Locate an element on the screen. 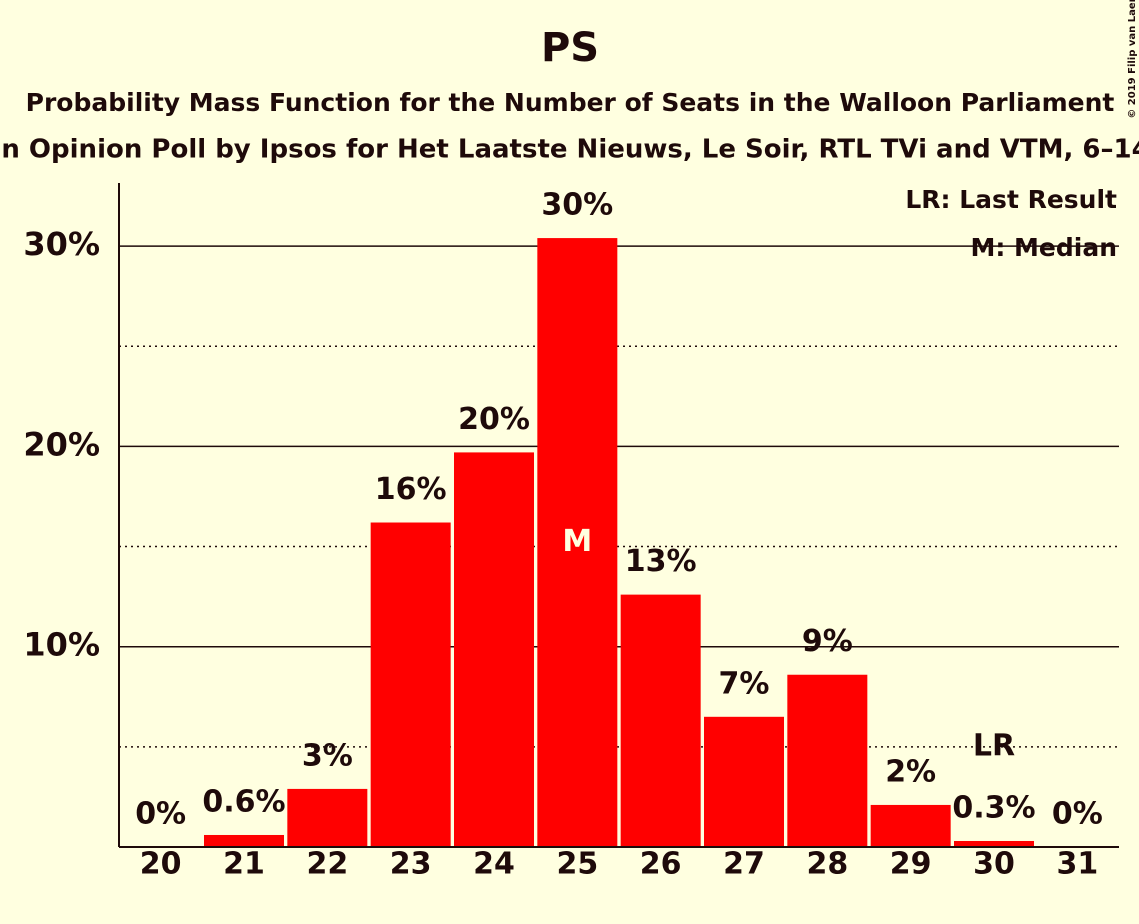  x-tick-label: 27 is located at coordinates (744, 864).